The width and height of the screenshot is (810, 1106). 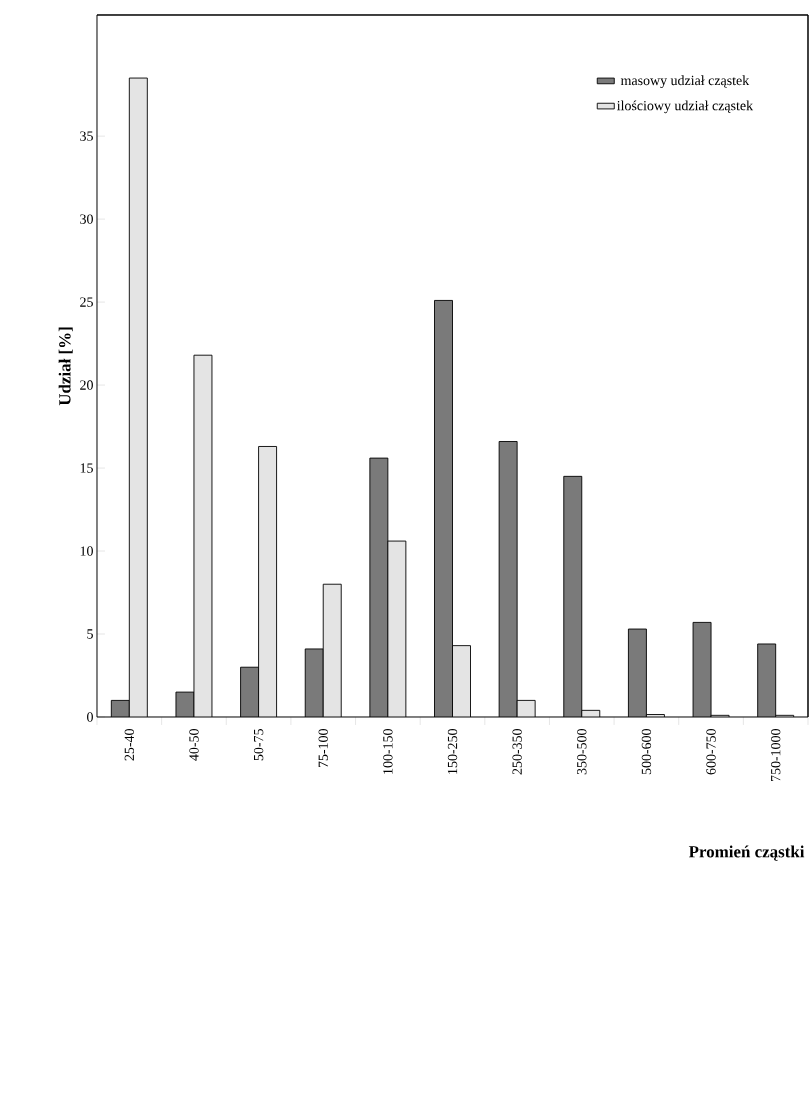 I want to click on y-tick-label: 5, so click(x=90, y=634).